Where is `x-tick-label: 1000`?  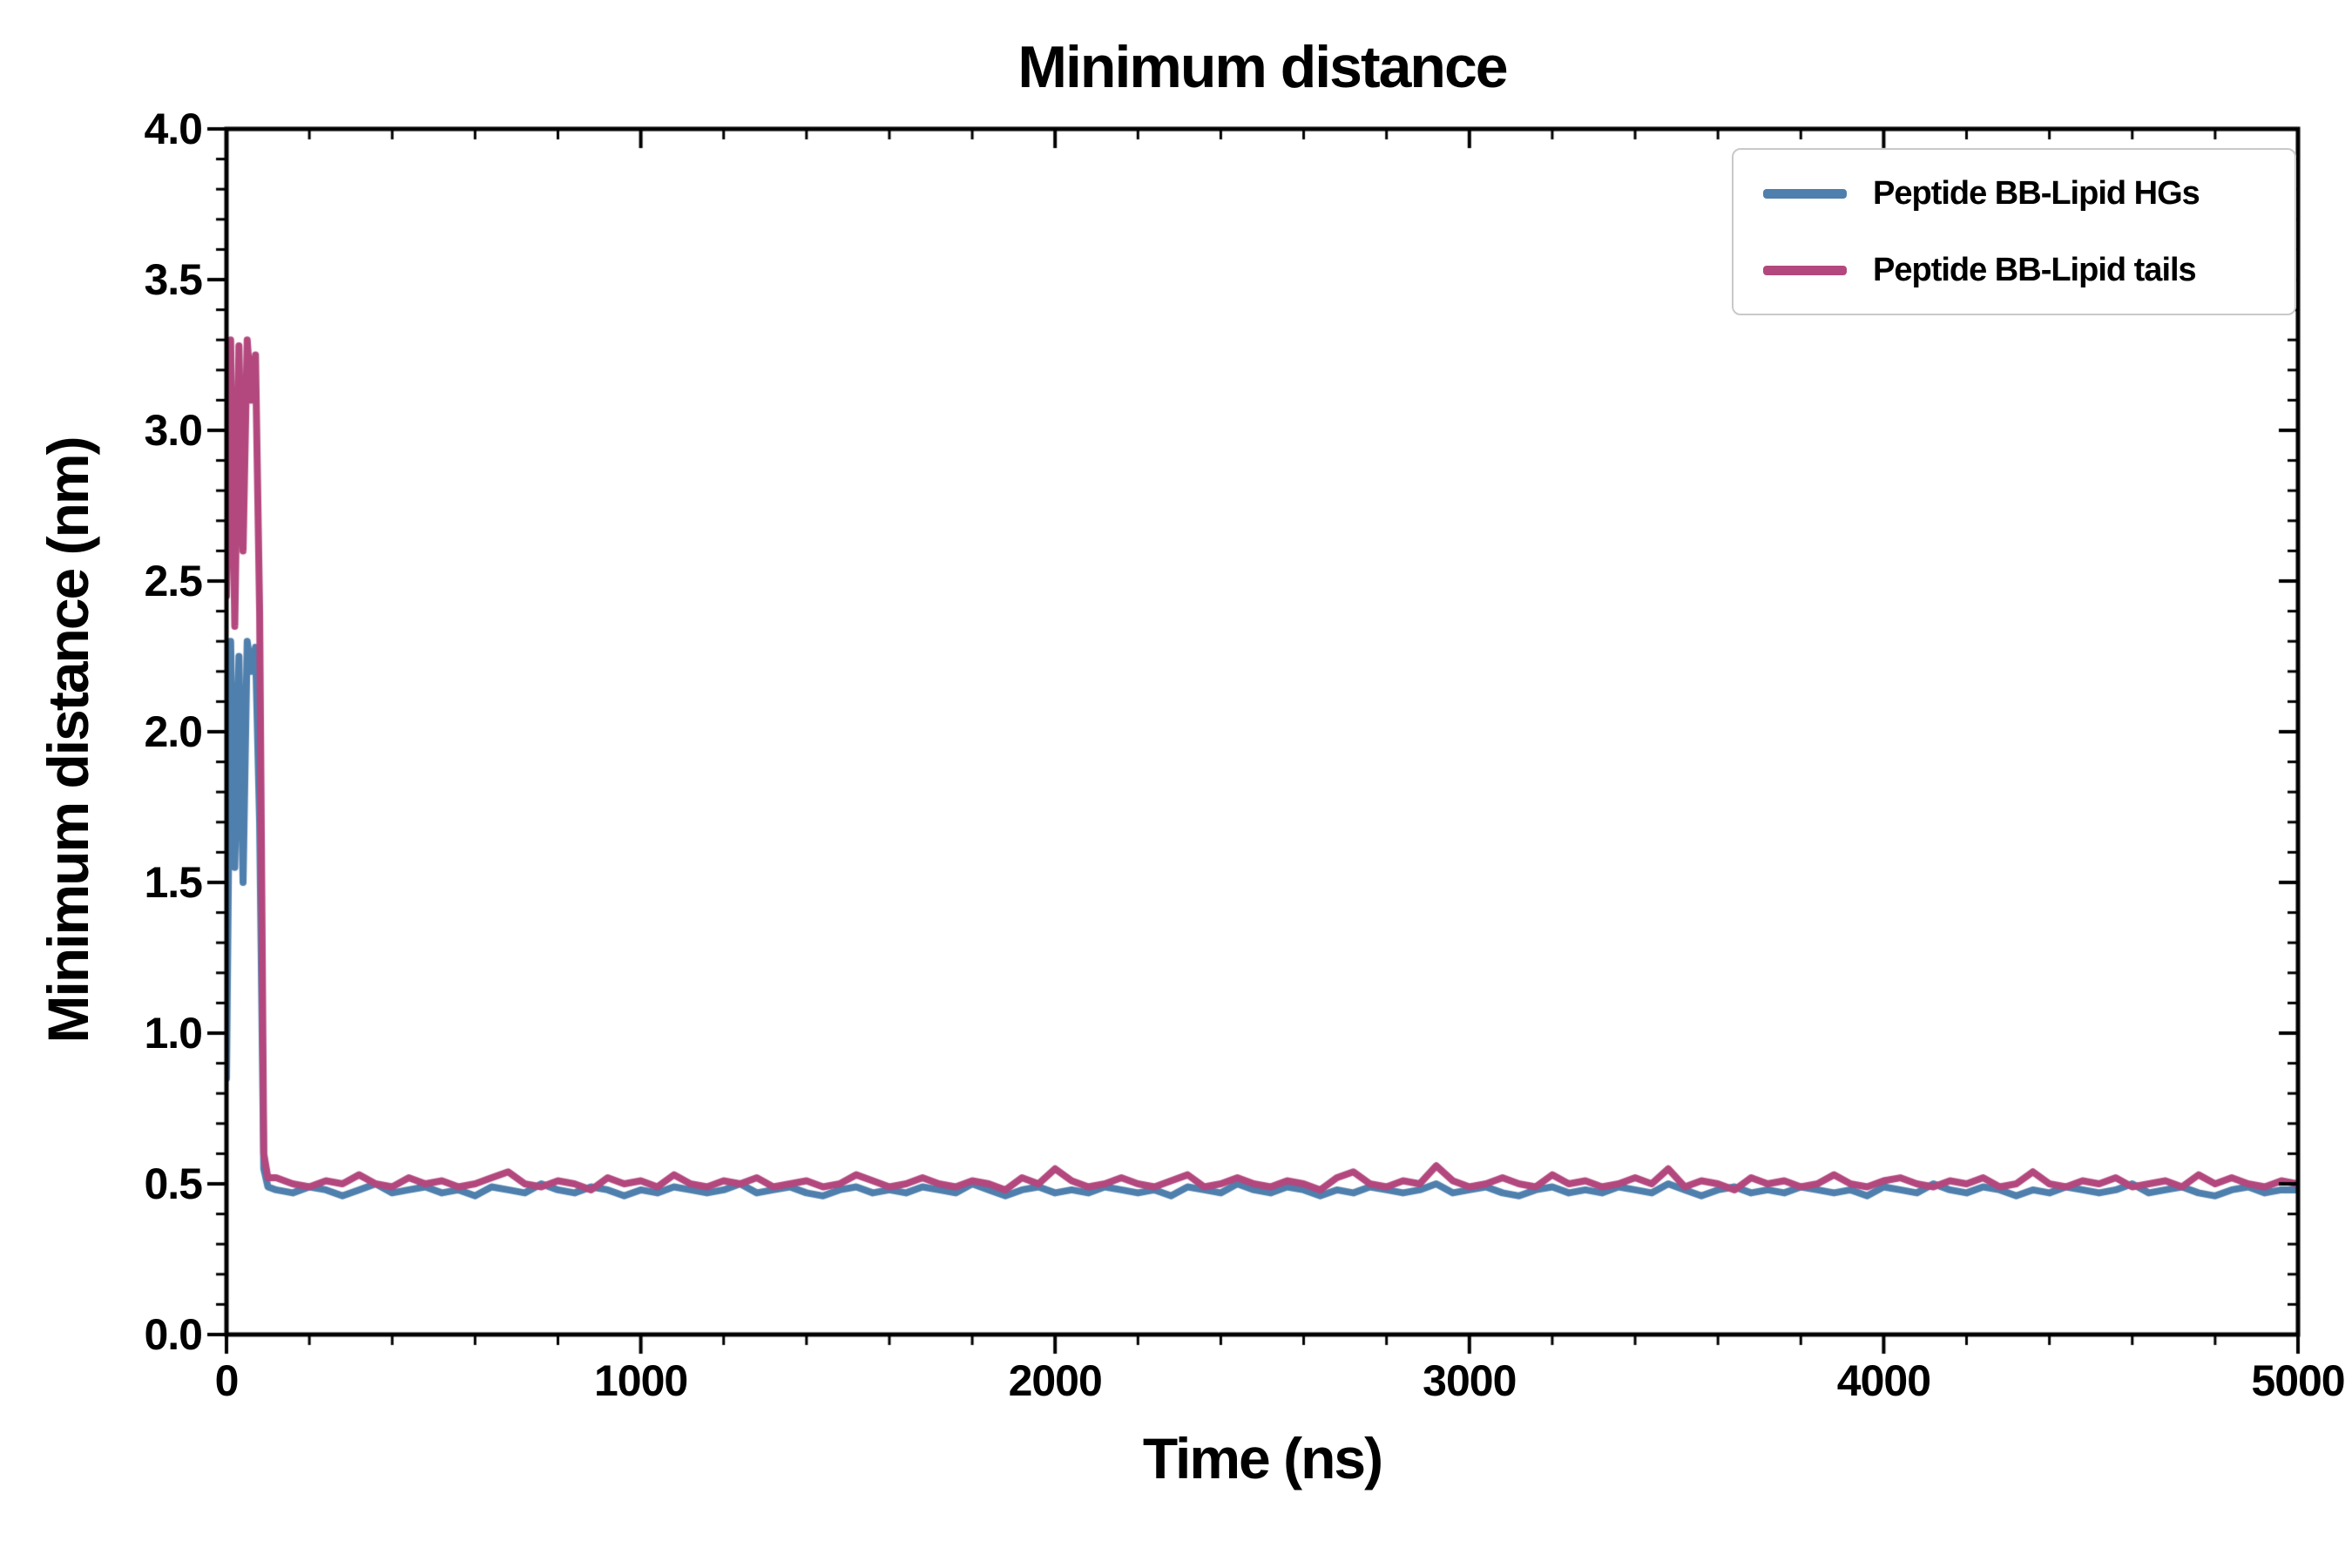
x-tick-label: 1000 is located at coordinates (640, 1380).